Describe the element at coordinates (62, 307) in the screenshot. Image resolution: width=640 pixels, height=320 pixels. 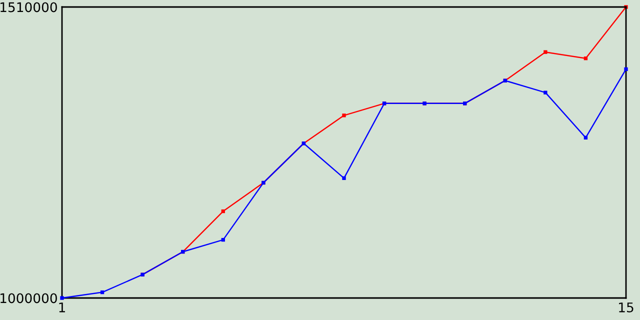
I see `x-tick-label: 1` at that location.